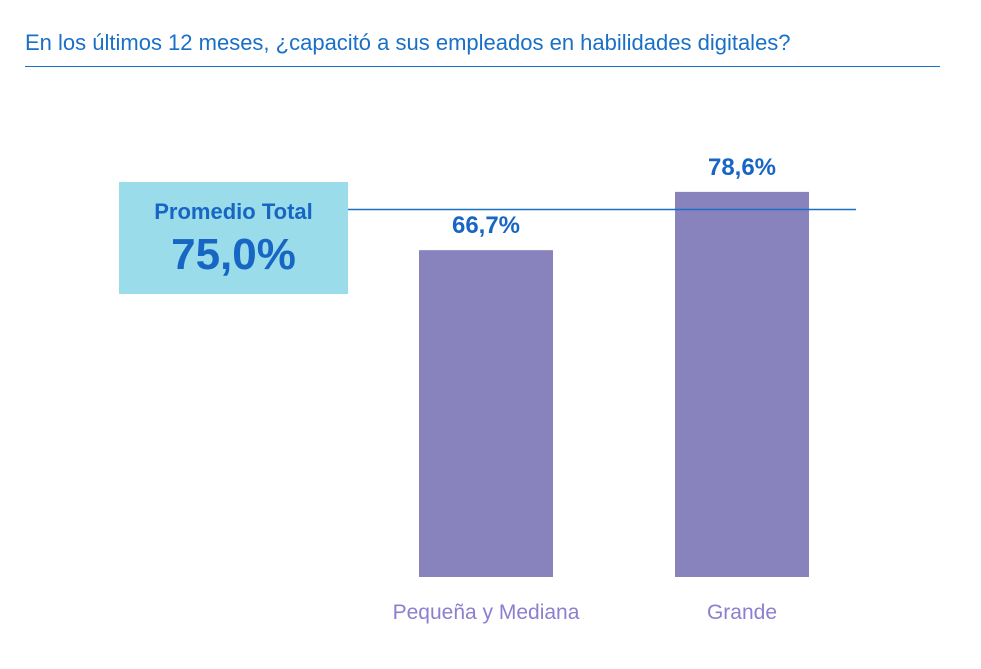 The image size is (981, 669). Describe the element at coordinates (486, 225) in the screenshot. I see `bar-value-label: 66,7%` at that location.